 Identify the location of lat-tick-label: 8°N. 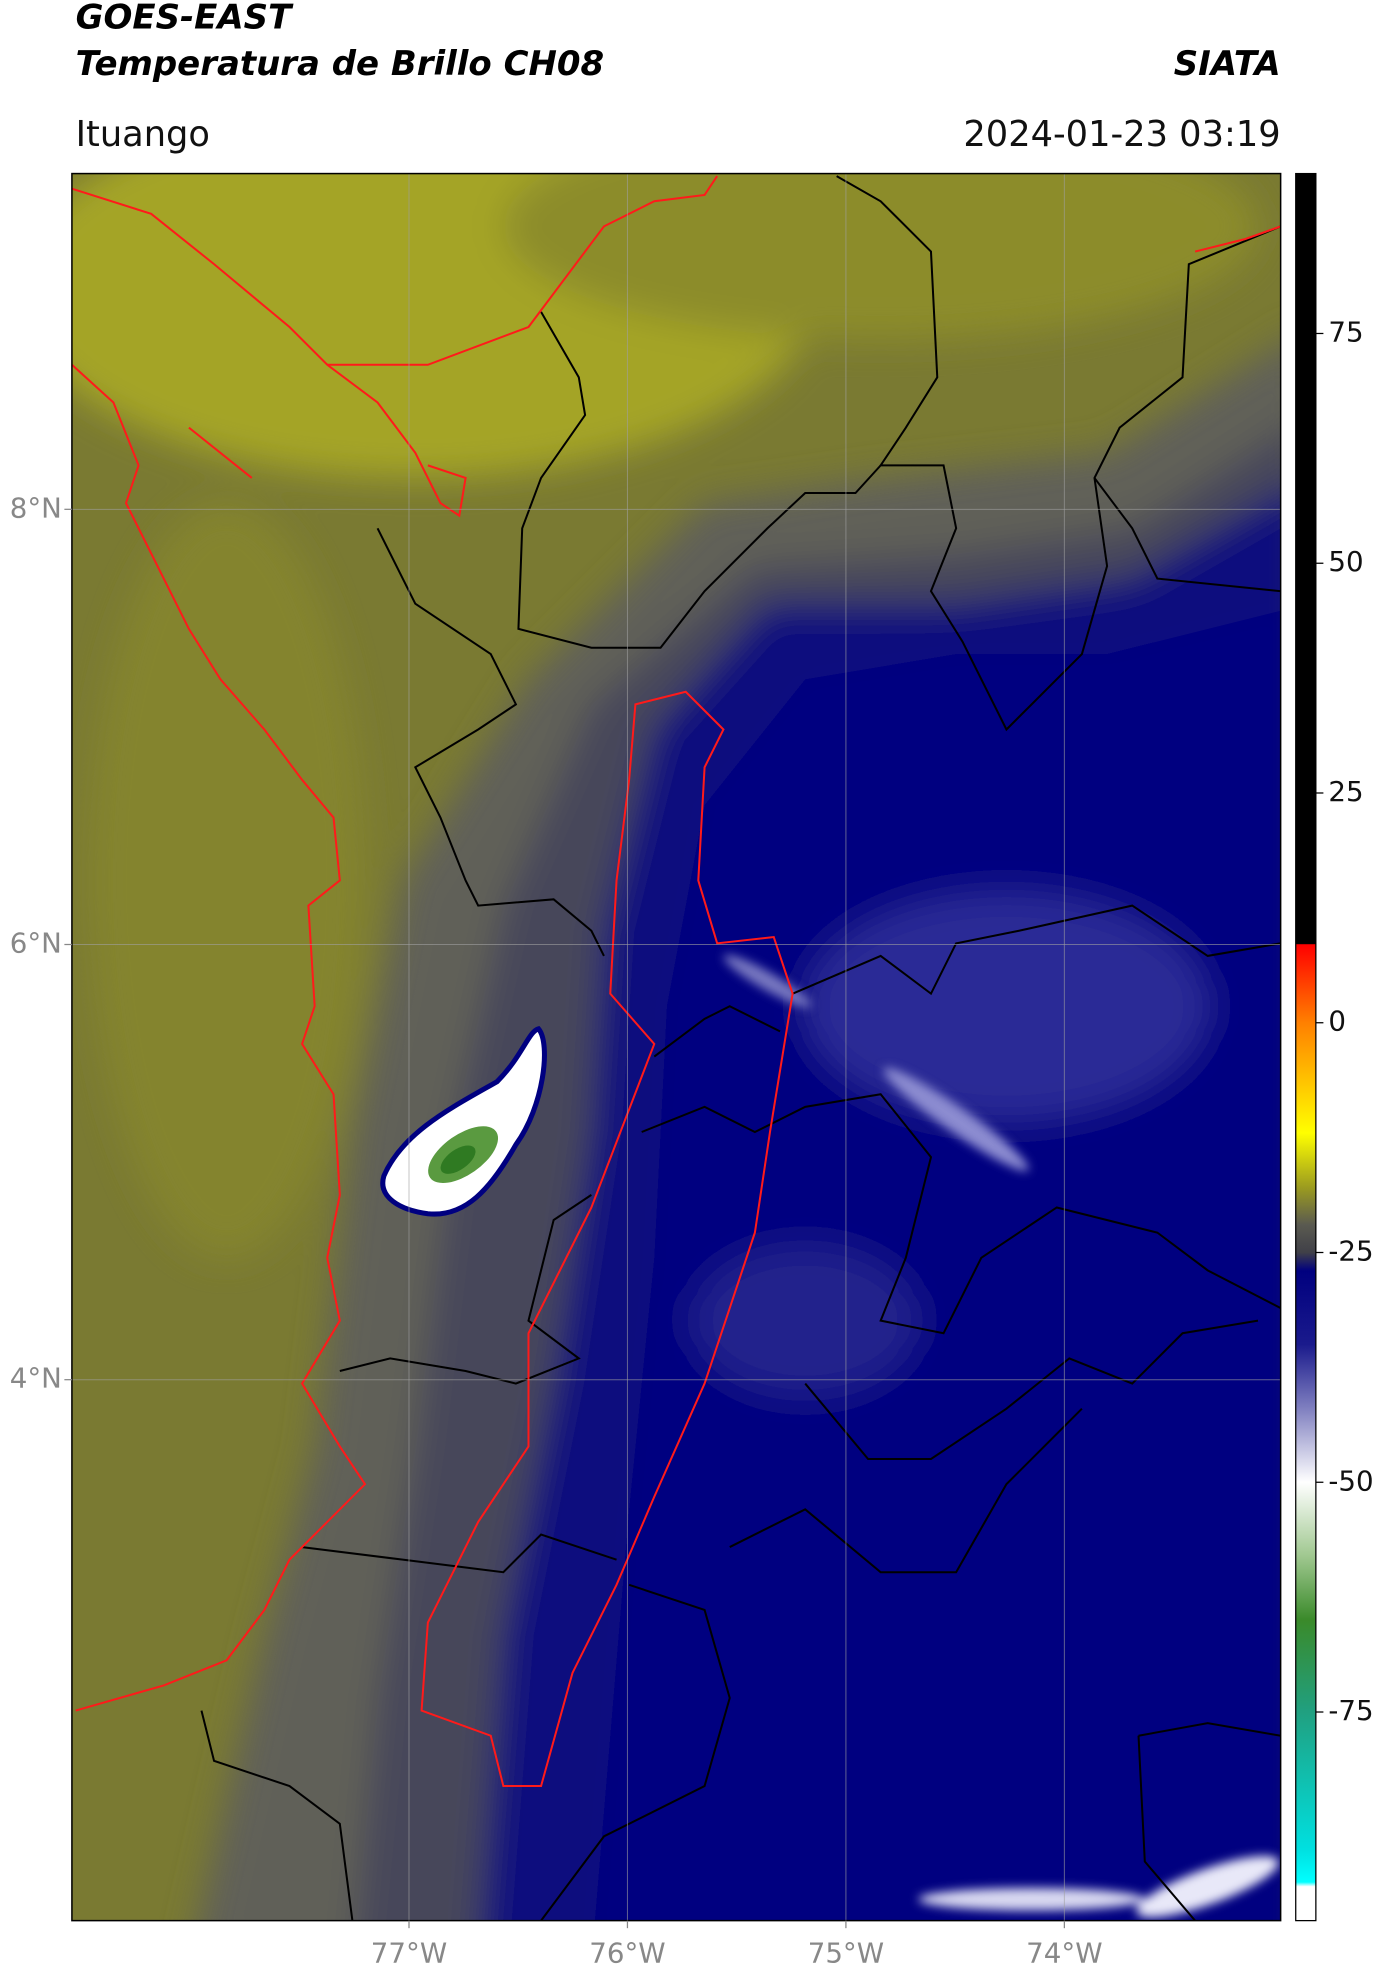
(36, 507).